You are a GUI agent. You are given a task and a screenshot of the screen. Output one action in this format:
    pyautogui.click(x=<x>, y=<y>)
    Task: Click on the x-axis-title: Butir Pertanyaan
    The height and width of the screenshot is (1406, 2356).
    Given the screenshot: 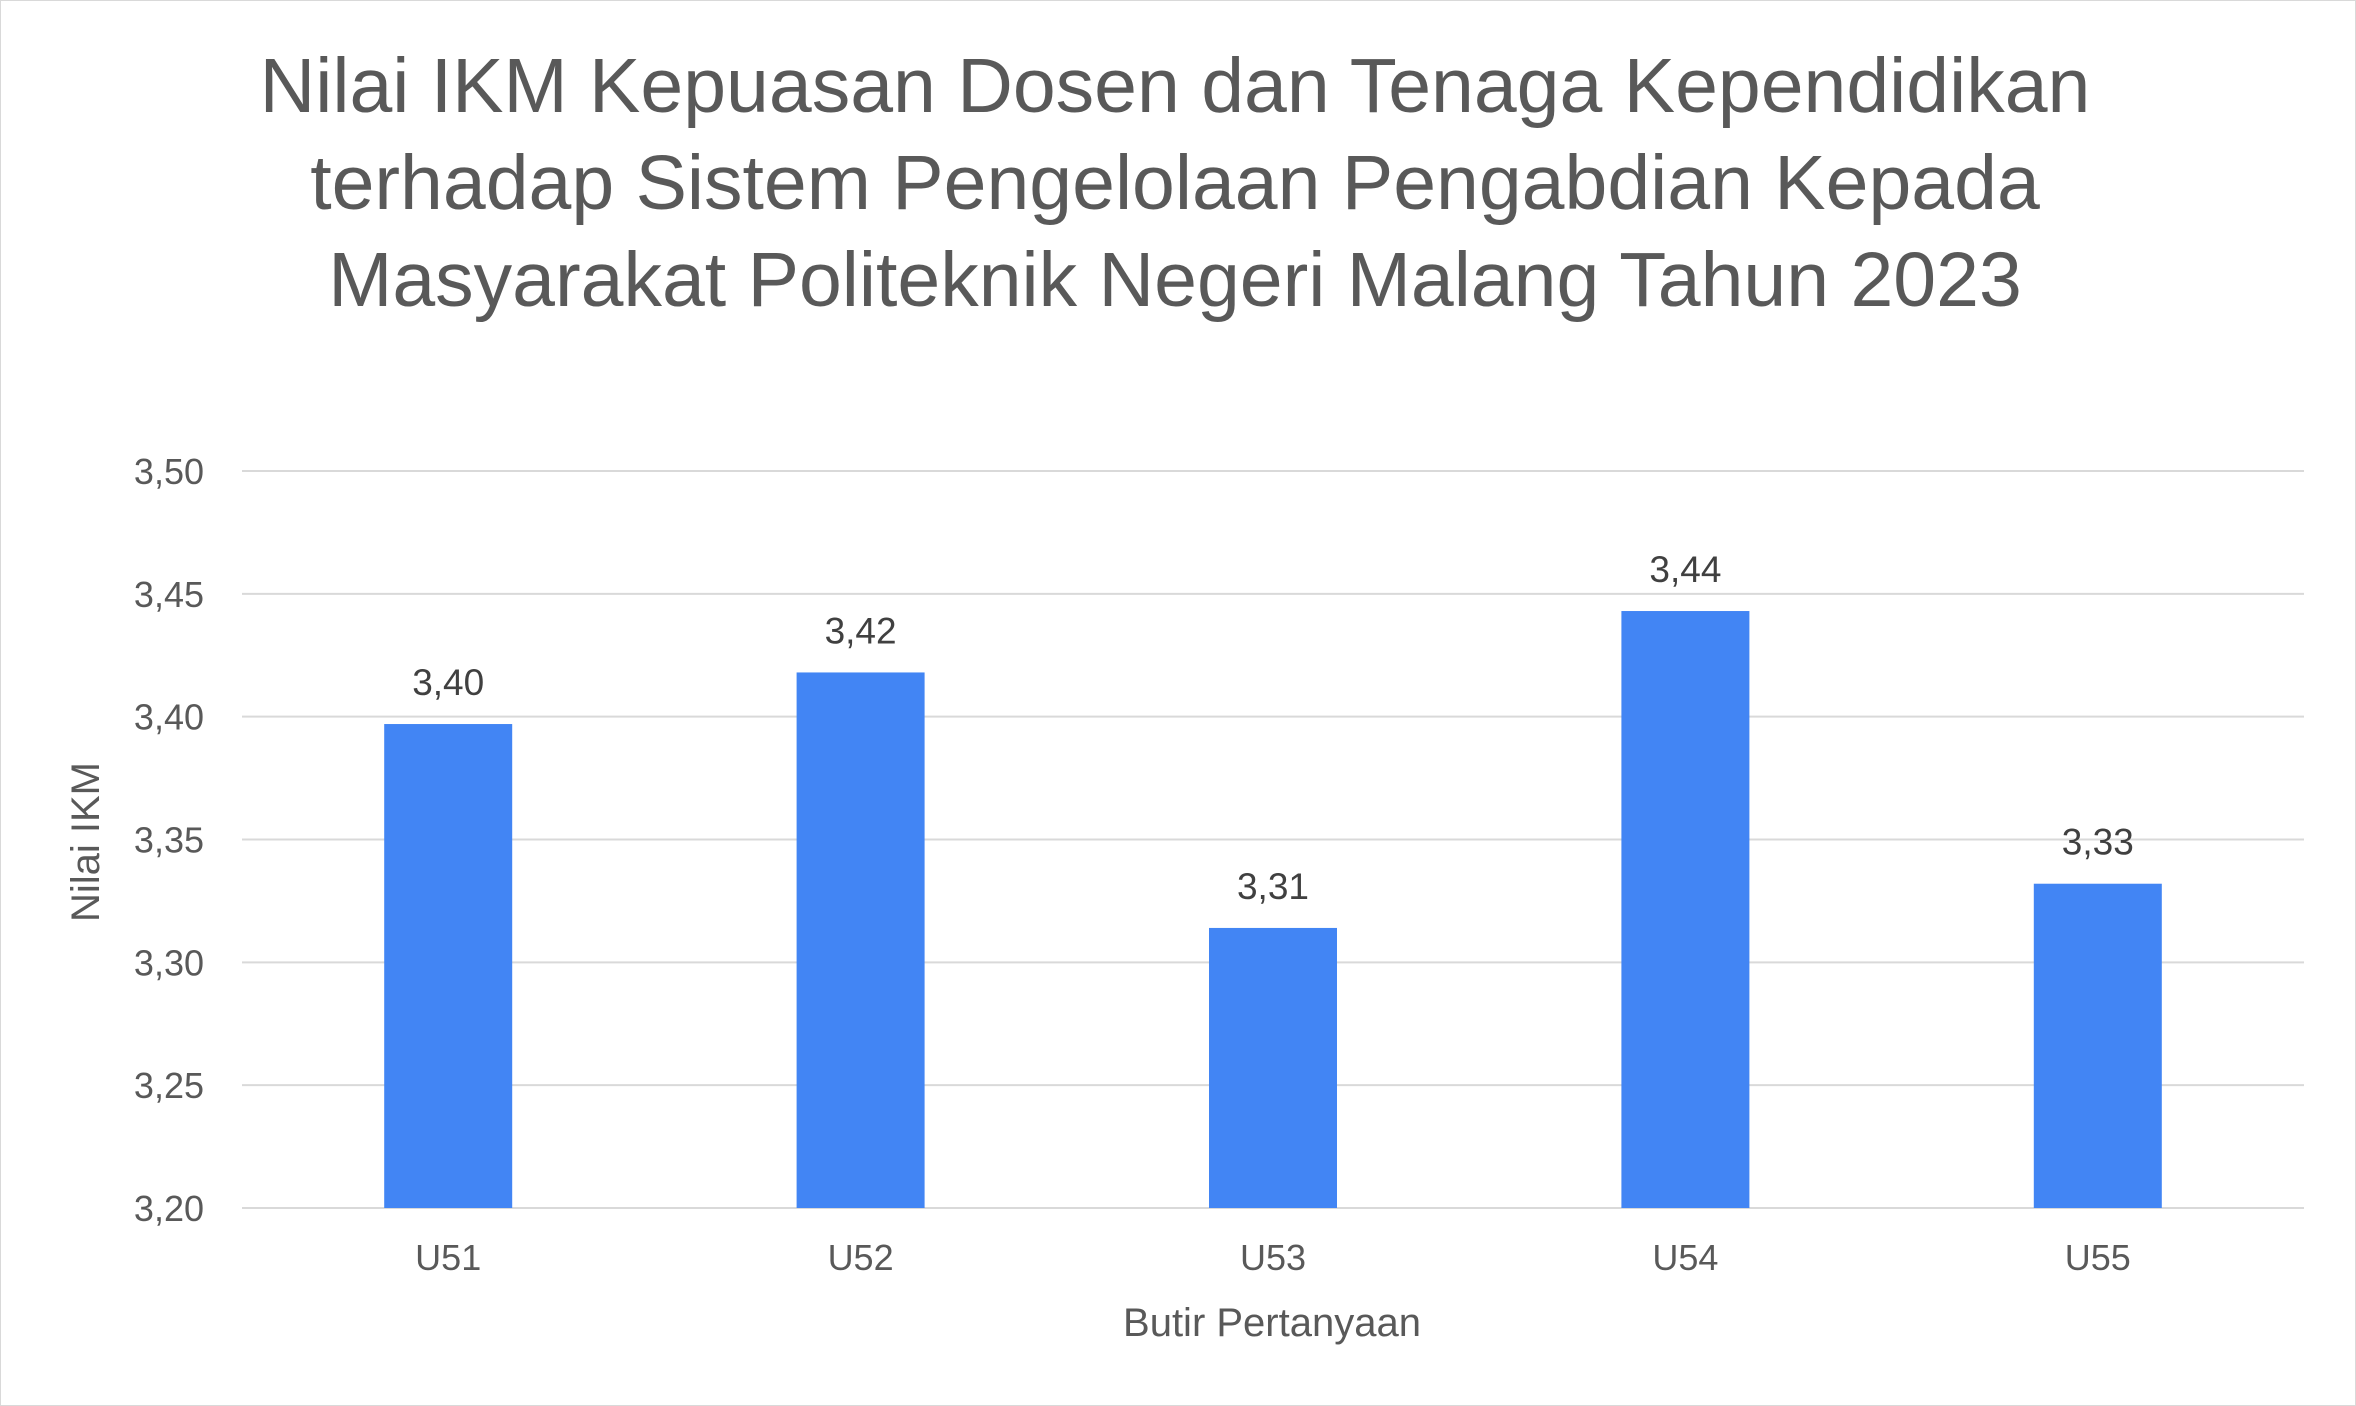 What is the action you would take?
    pyautogui.click(x=1272, y=1323)
    